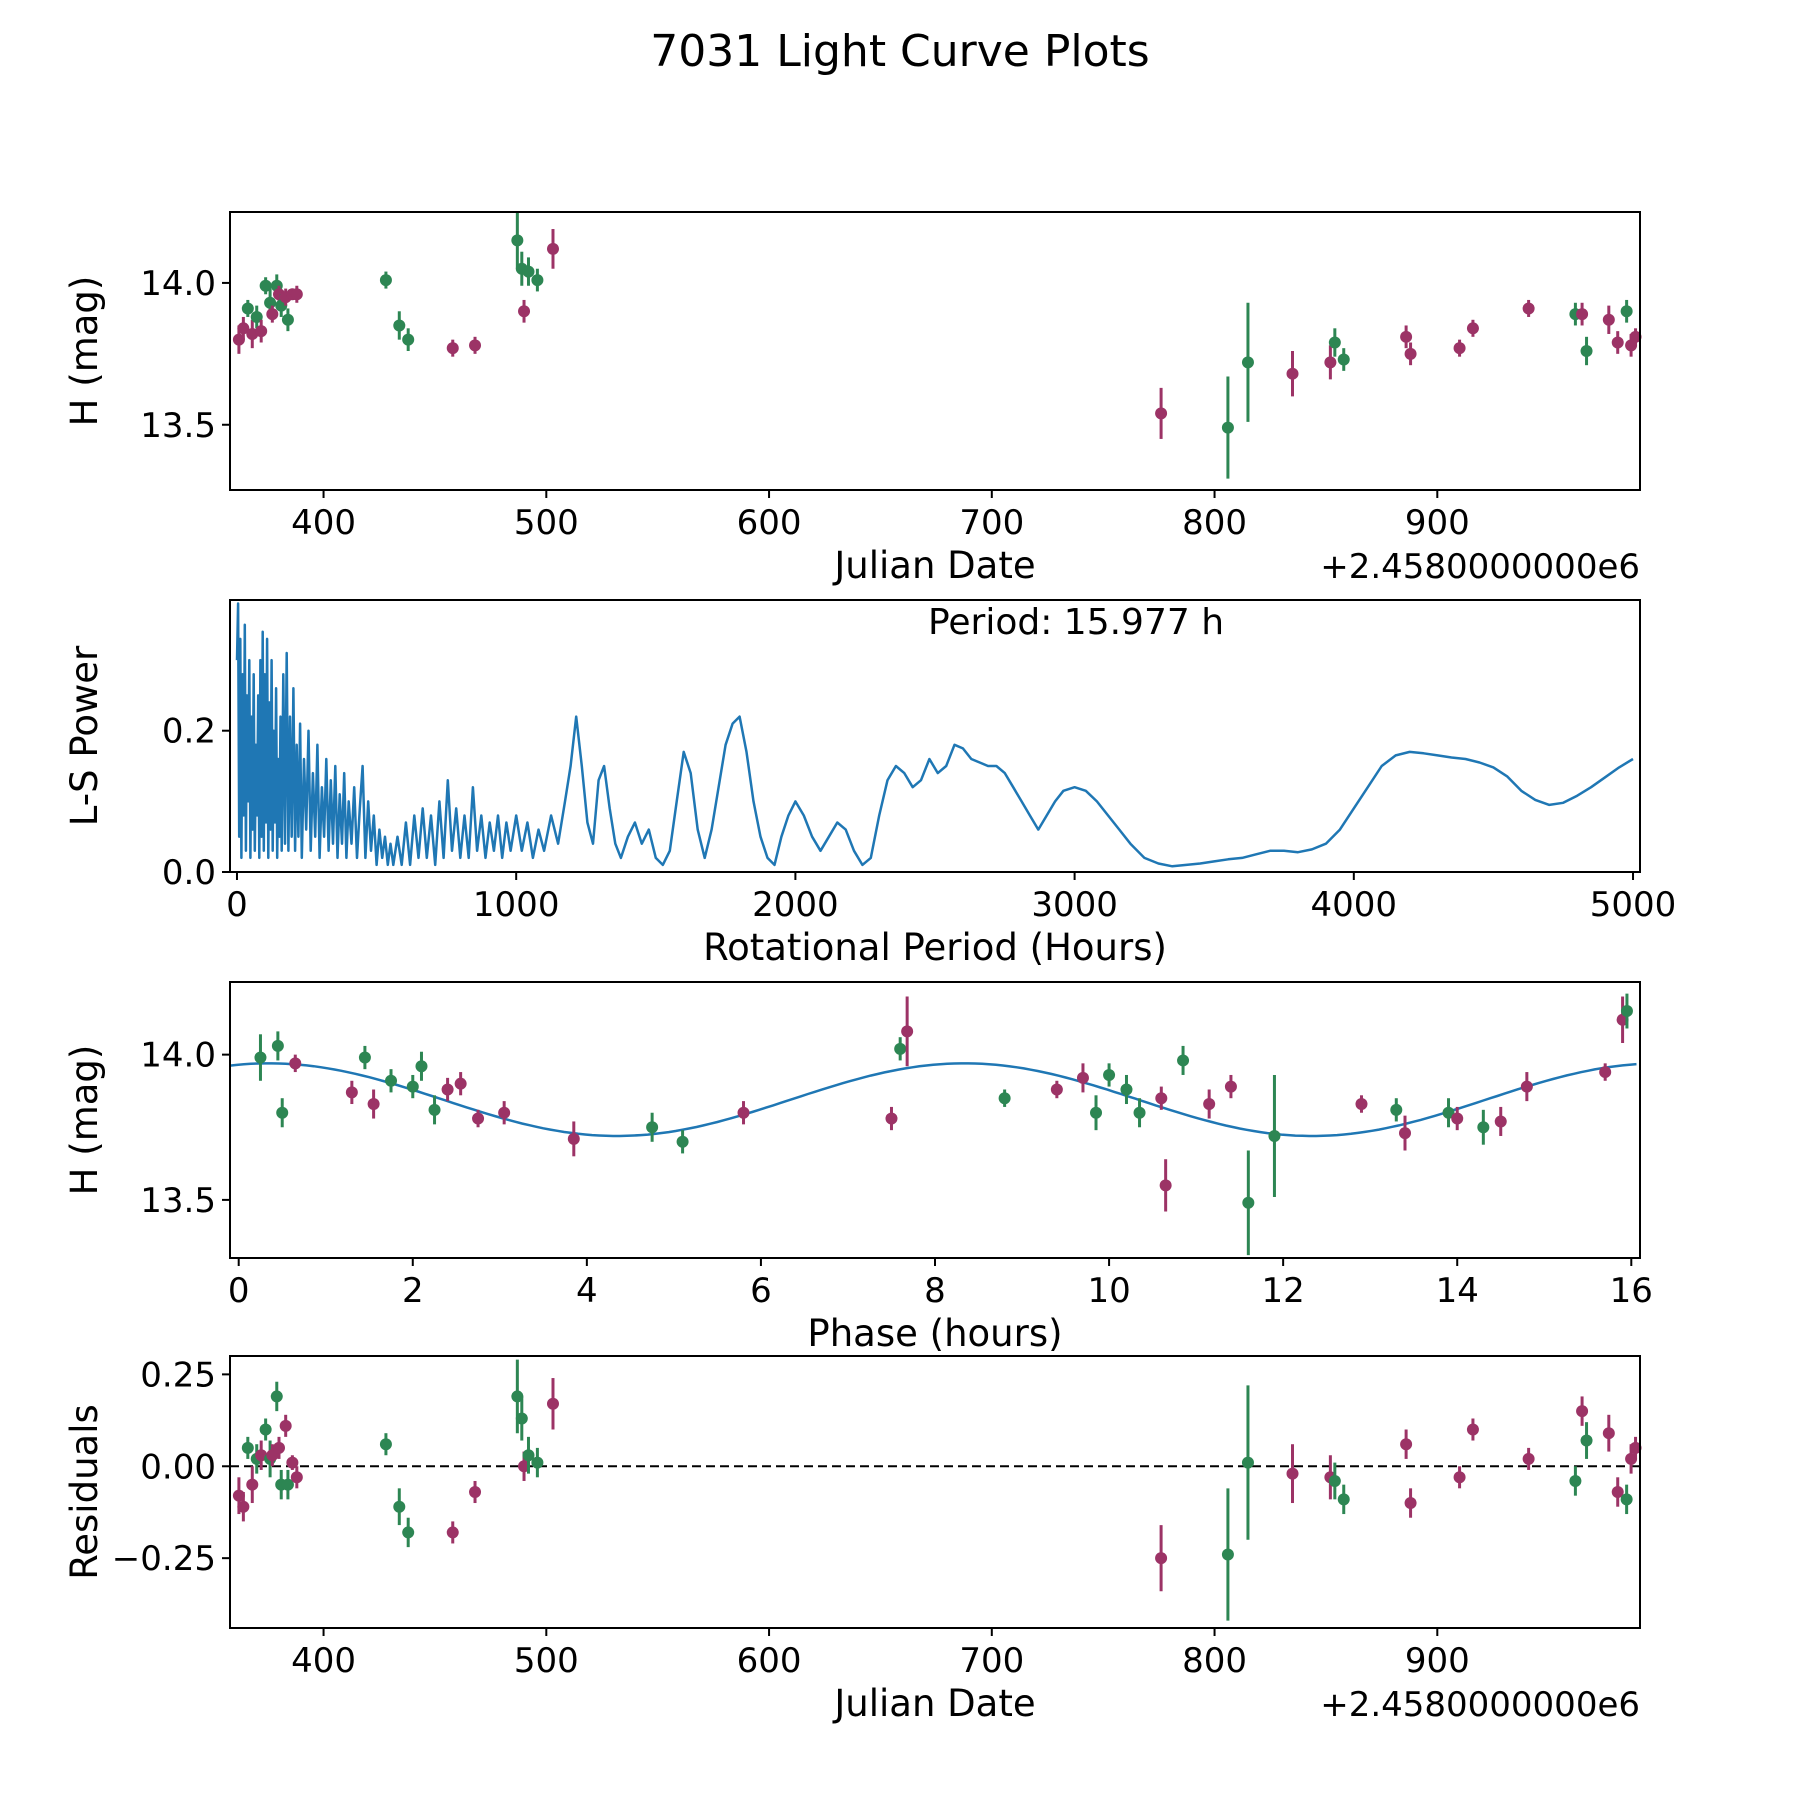 The height and width of the screenshot is (1800, 1800). I want to click on x-axis-label: Phase (hours), so click(934, 1333).